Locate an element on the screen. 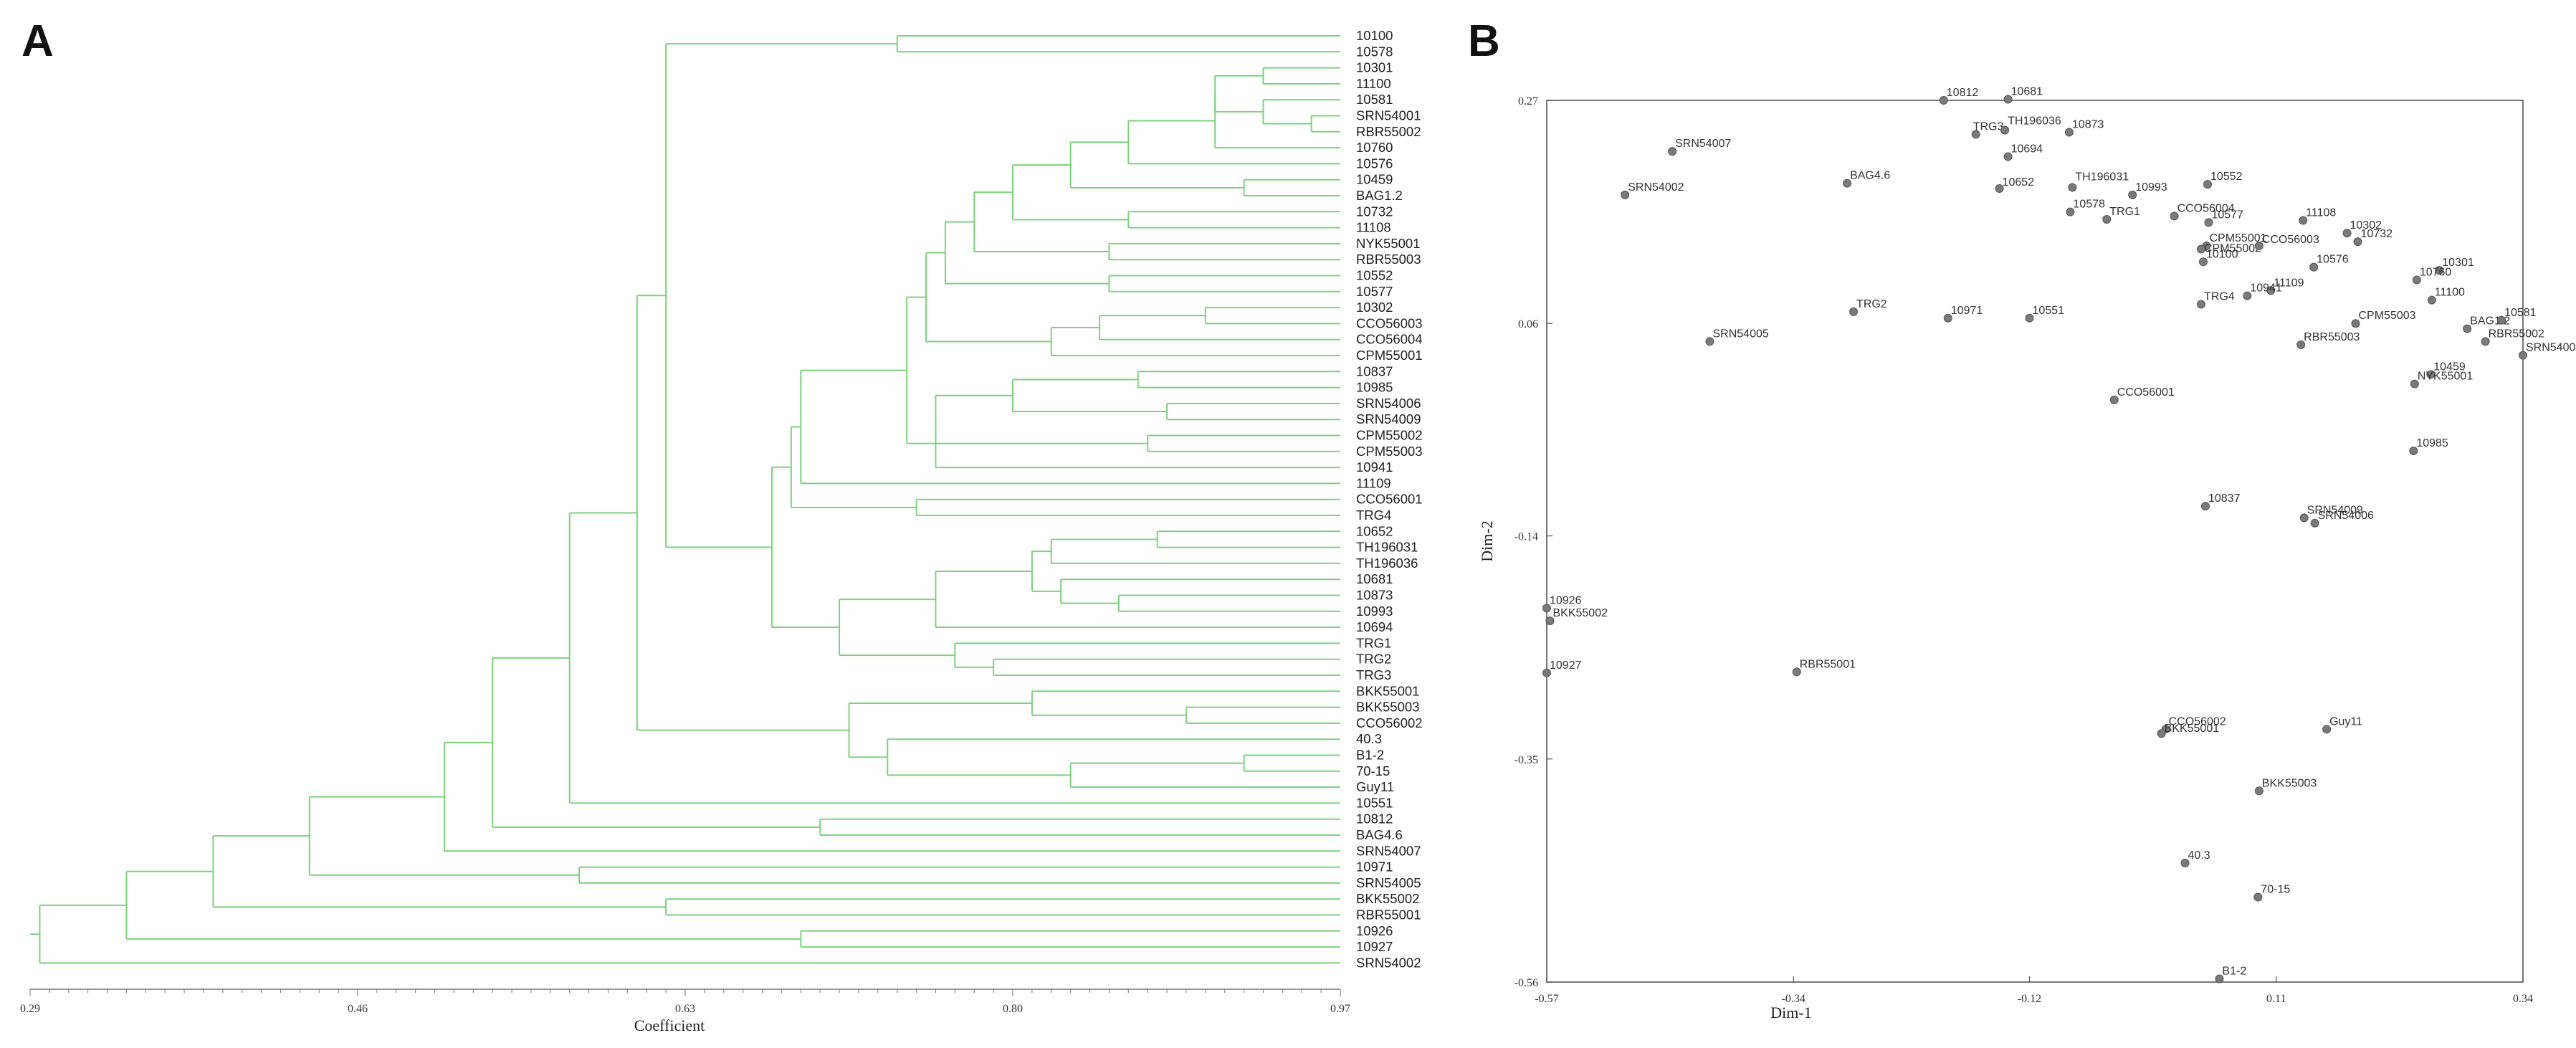 Image resolution: width=2576 pixels, height=1048 pixels. x-tick-label: -0.12 is located at coordinates (2029, 999).